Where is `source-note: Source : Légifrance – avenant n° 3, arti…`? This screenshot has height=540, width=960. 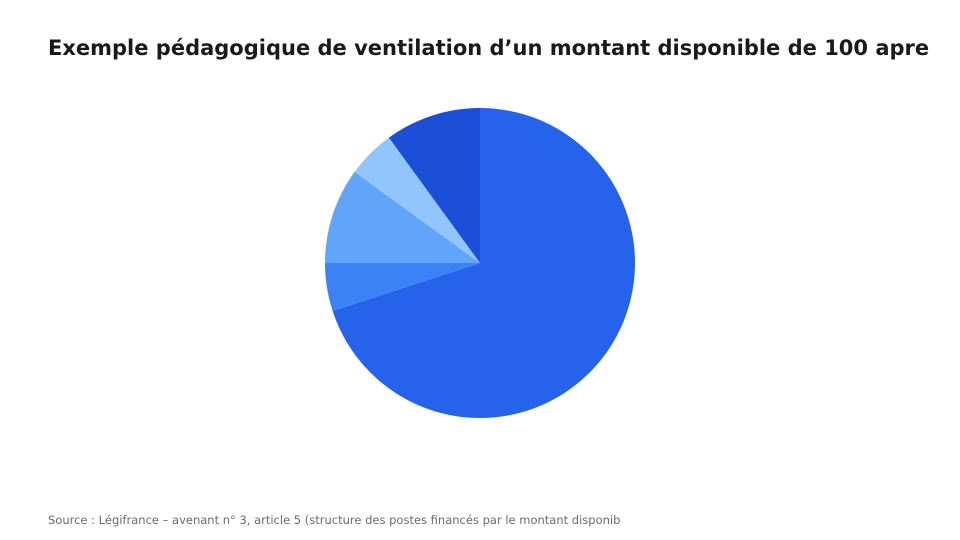 source-note: Source : Légifrance – avenant n° 3, arti… is located at coordinates (334, 520).